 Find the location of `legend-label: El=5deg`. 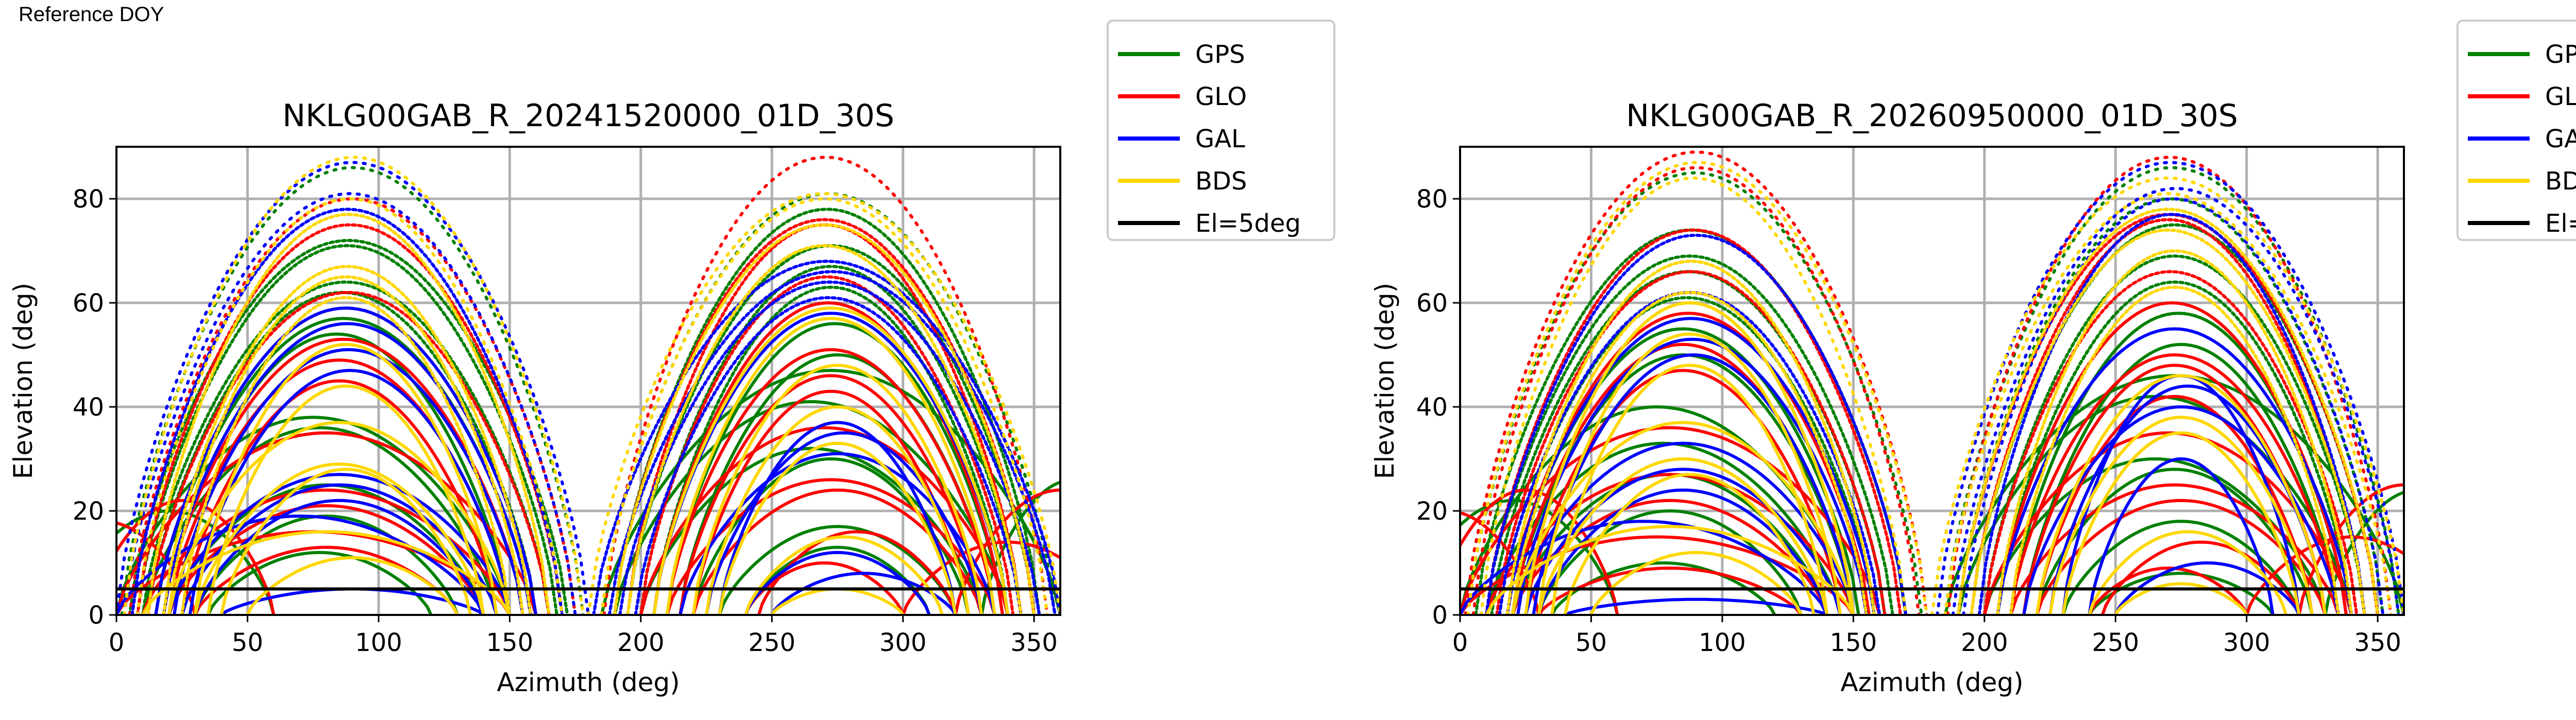

legend-label: El=5deg is located at coordinates (1248, 223).